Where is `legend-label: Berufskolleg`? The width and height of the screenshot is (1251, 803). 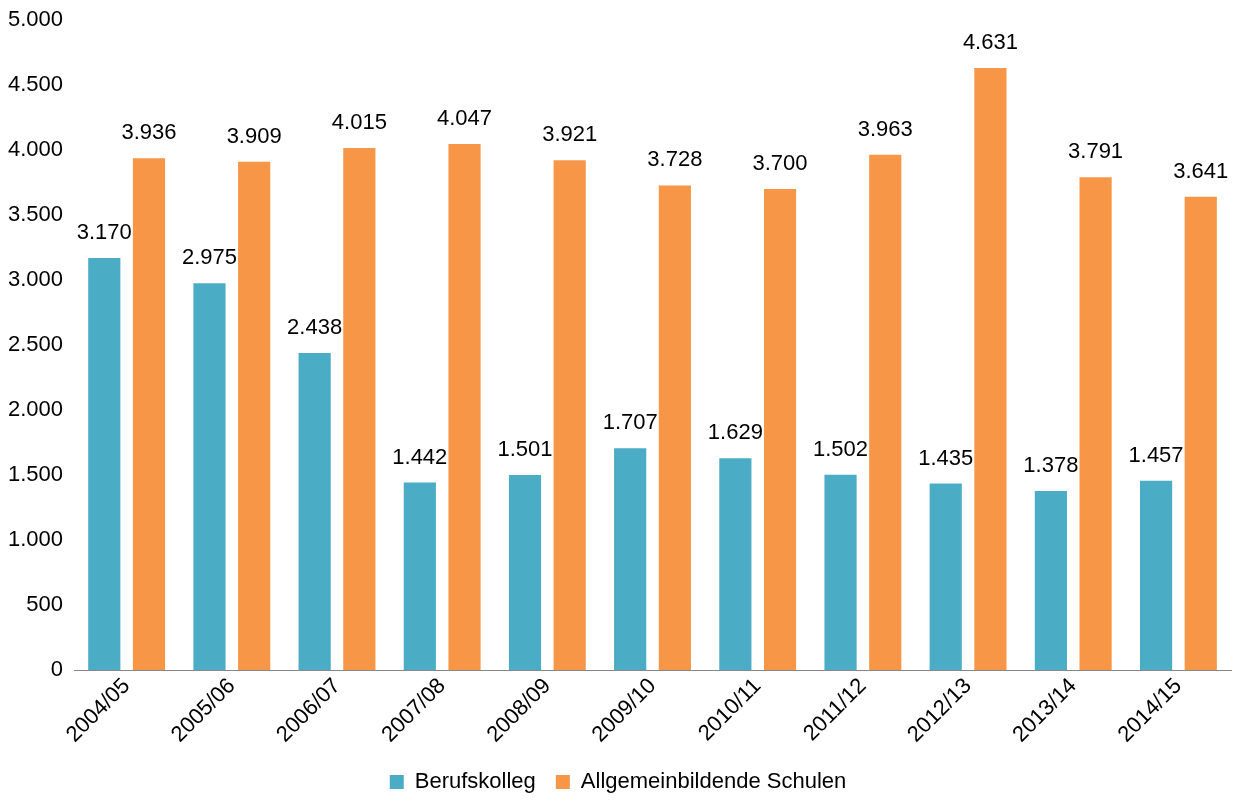 legend-label: Berufskolleg is located at coordinates (475, 781).